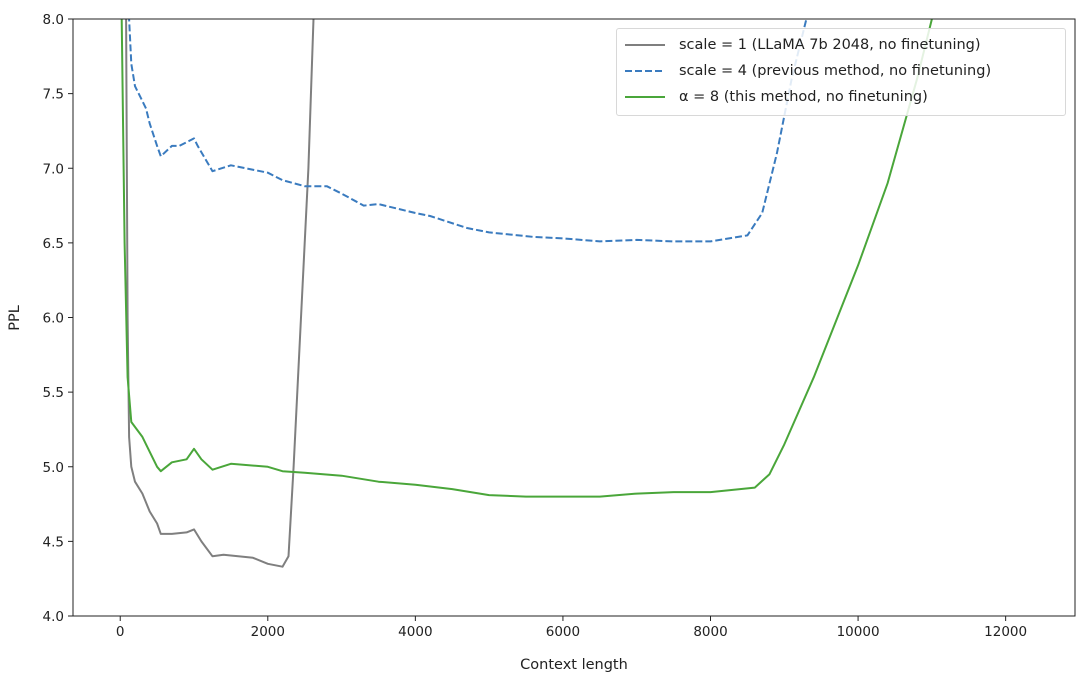 Image resolution: width=1080 pixels, height=678 pixels. I want to click on x-tick-label: 0, so click(120, 632).